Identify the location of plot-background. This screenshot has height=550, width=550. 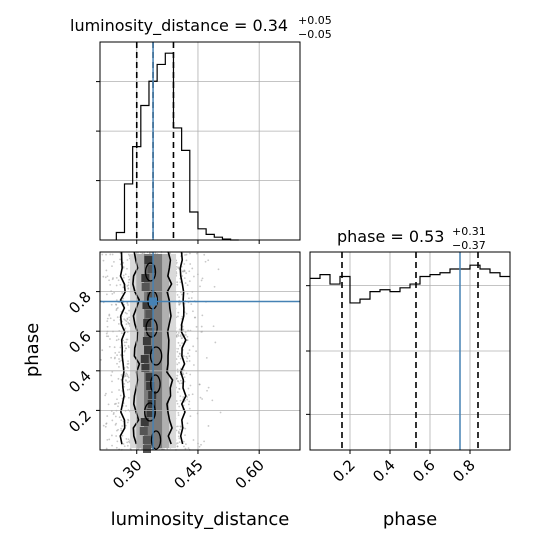
(200, 351).